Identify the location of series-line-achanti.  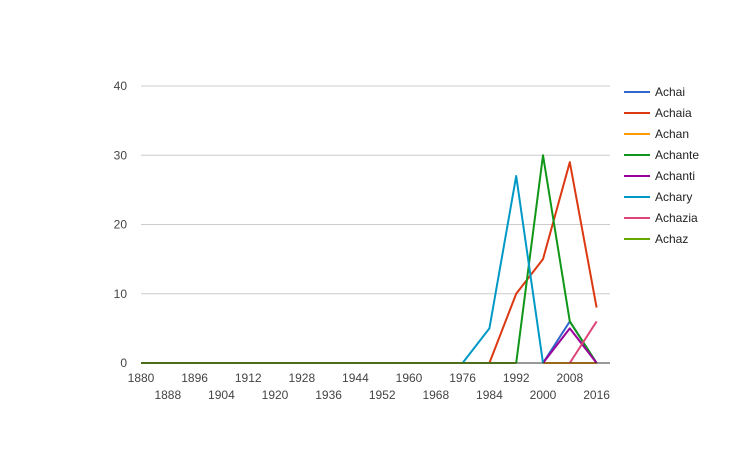
(570, 345).